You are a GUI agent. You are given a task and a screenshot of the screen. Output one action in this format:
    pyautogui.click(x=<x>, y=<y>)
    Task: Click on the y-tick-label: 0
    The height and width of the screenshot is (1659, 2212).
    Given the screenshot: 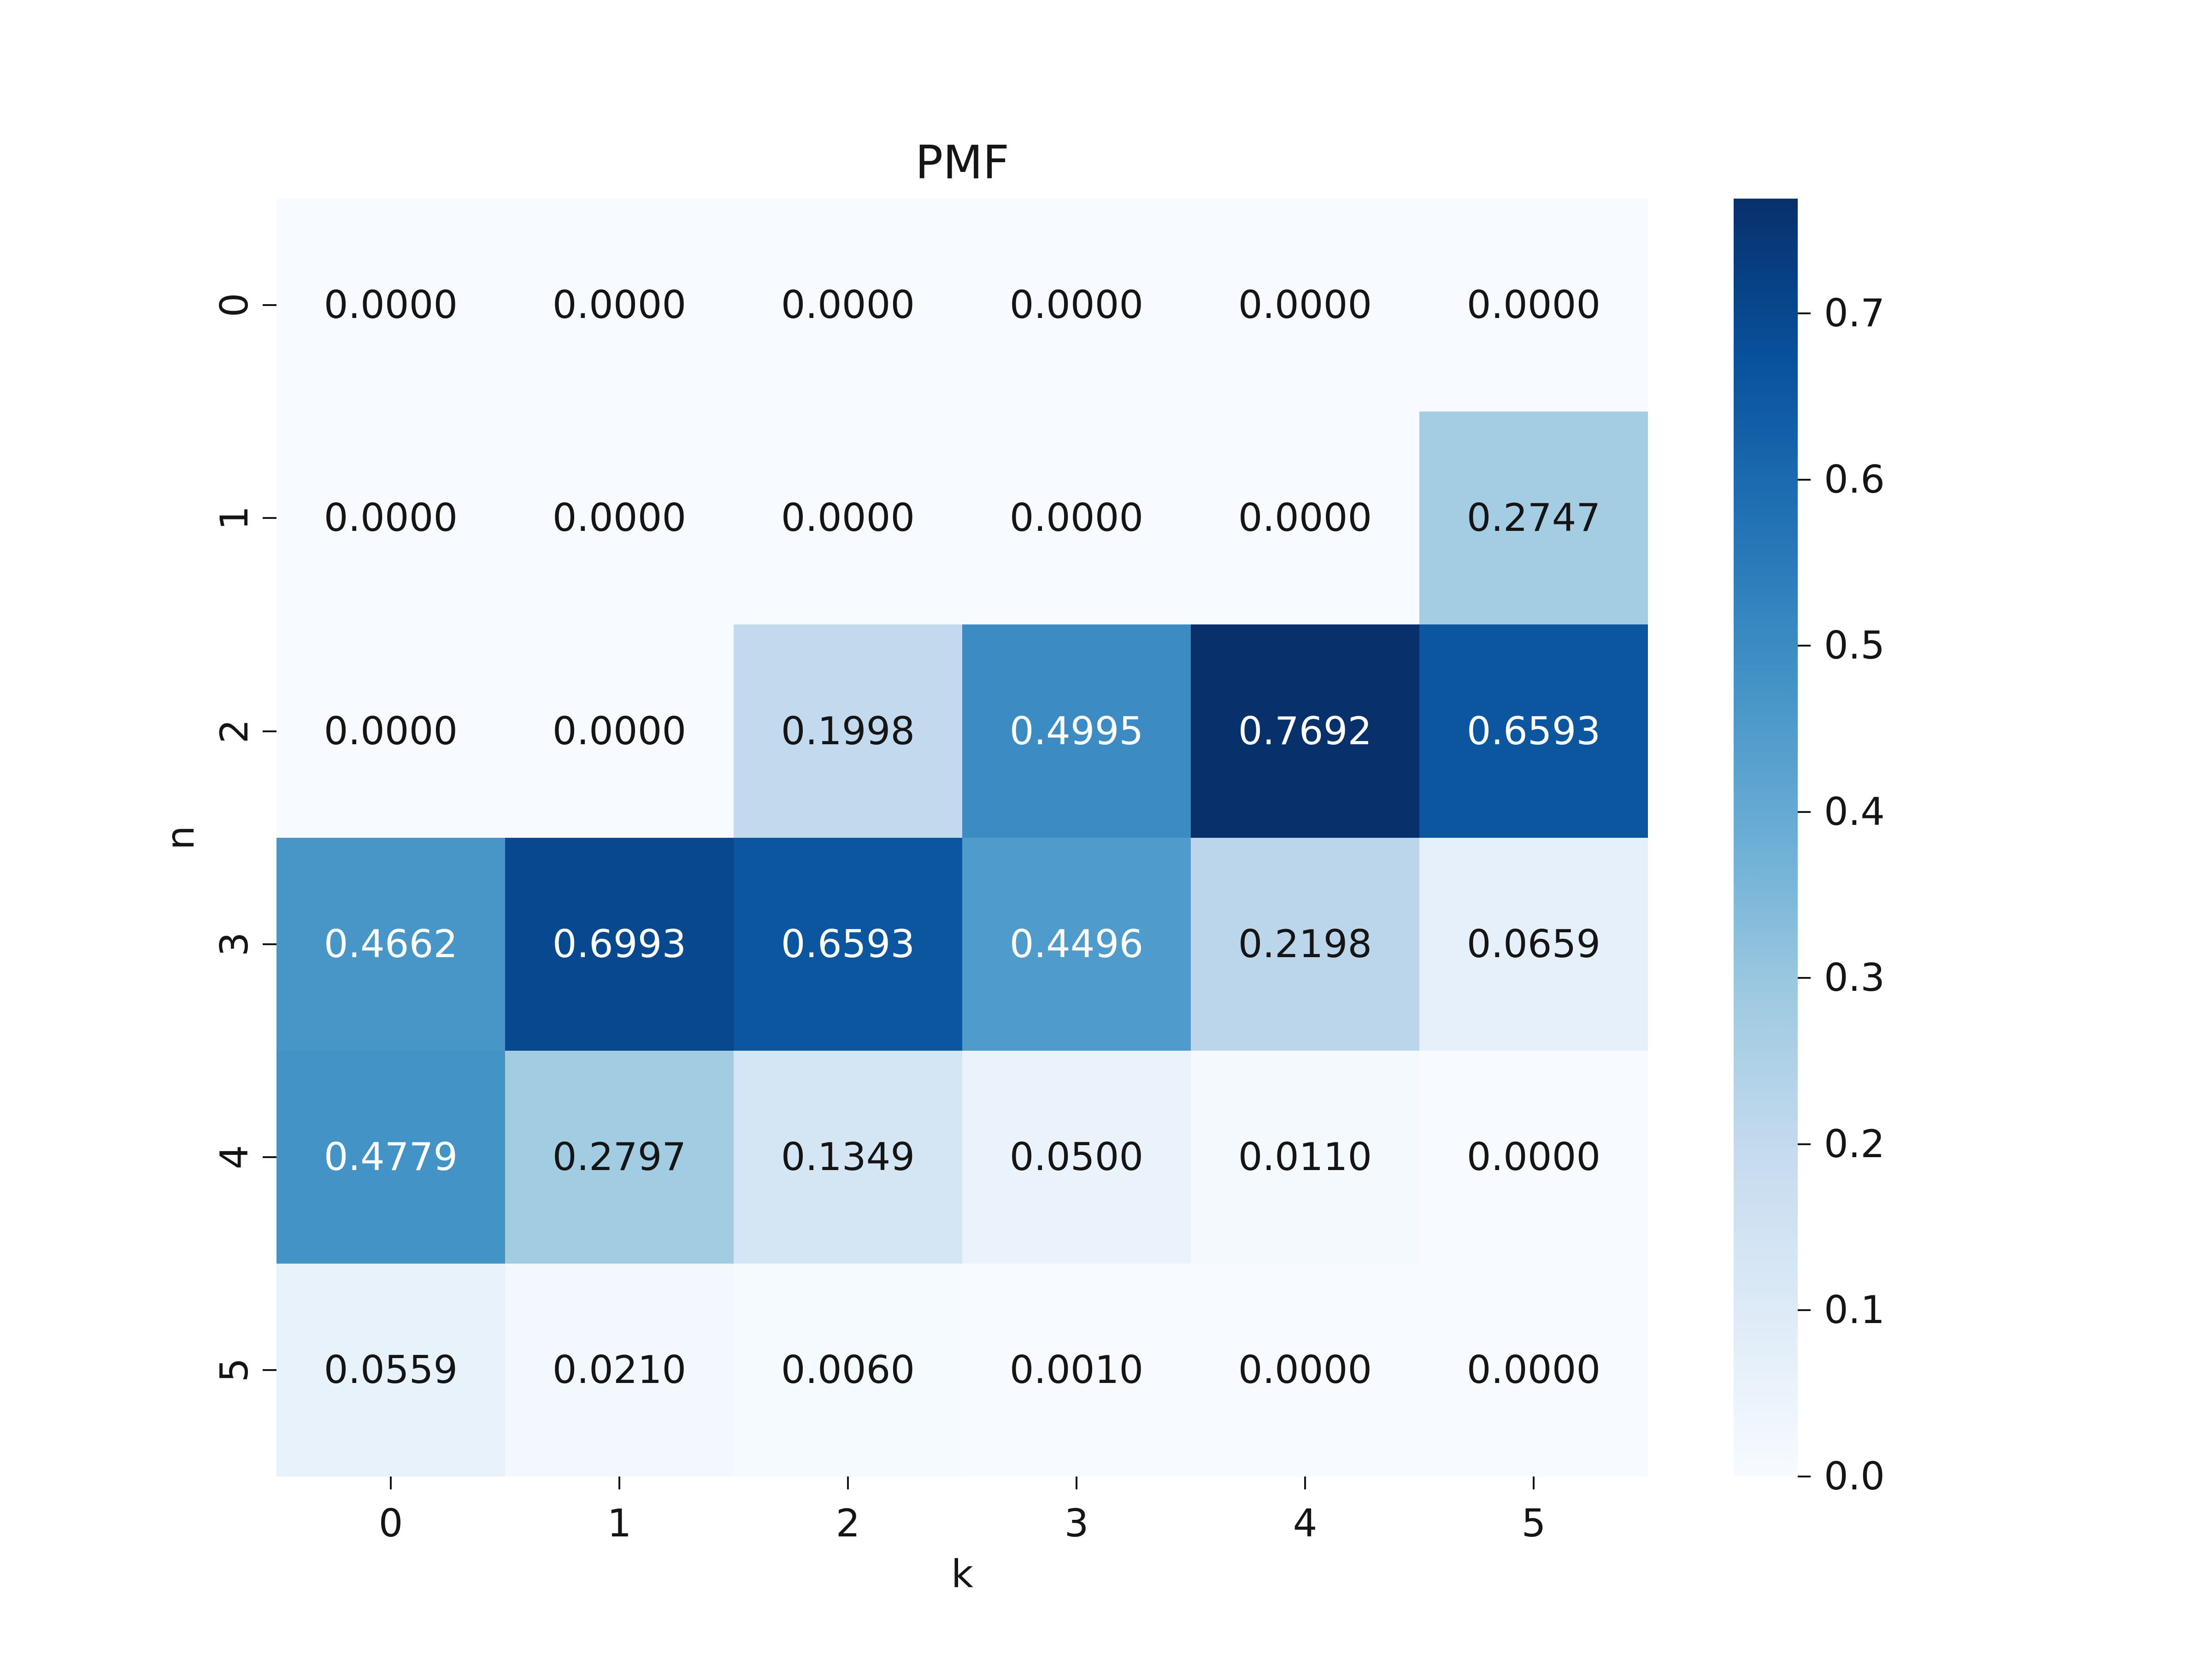 What is the action you would take?
    pyautogui.click(x=234, y=305)
    